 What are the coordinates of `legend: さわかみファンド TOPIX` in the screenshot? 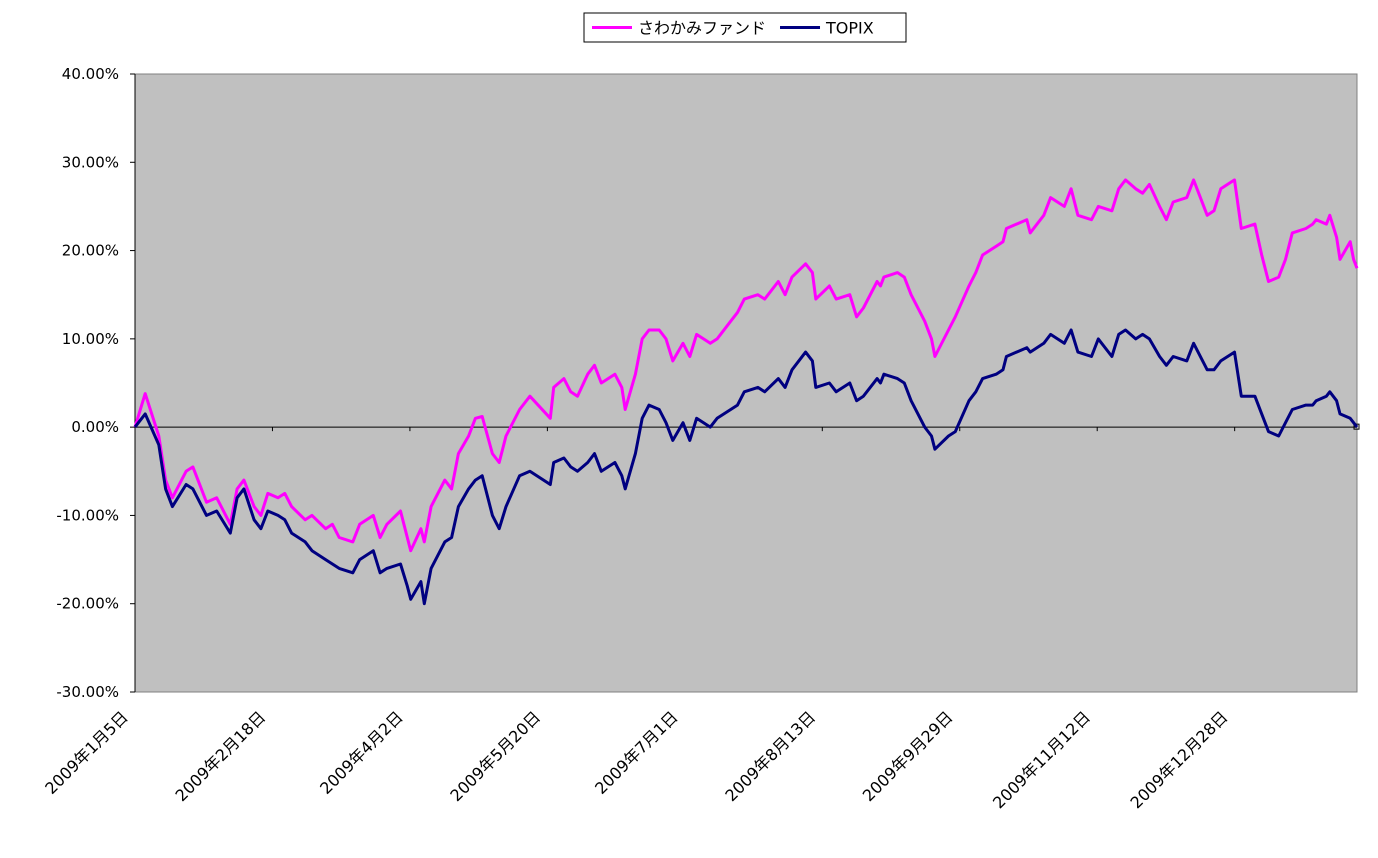 It's located at (745, 27).